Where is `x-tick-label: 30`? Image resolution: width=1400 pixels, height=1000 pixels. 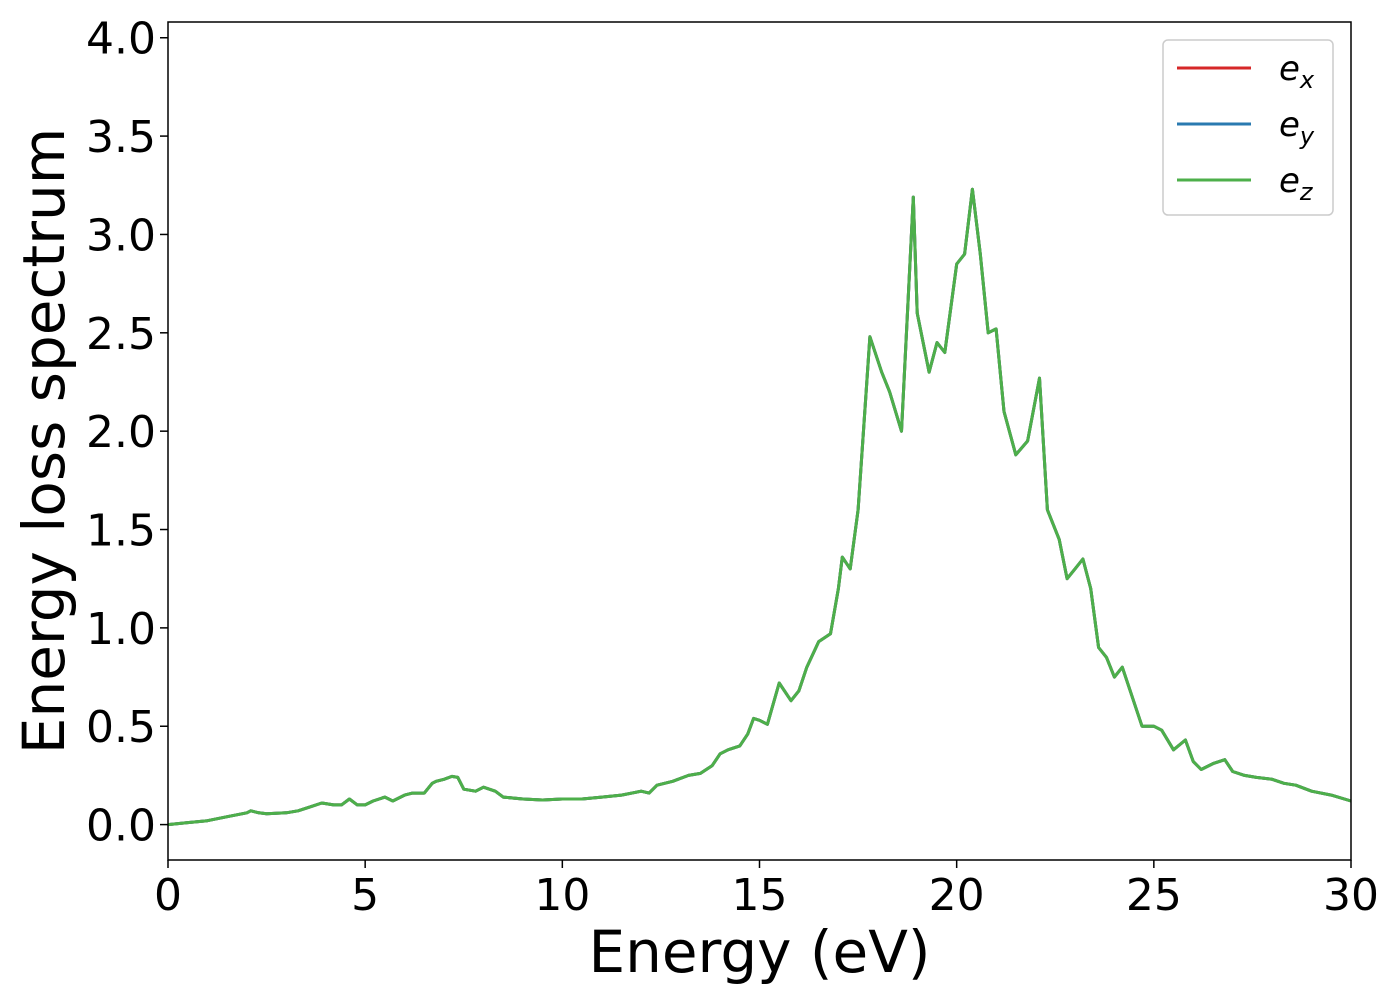 x-tick-label: 30 is located at coordinates (1351, 895).